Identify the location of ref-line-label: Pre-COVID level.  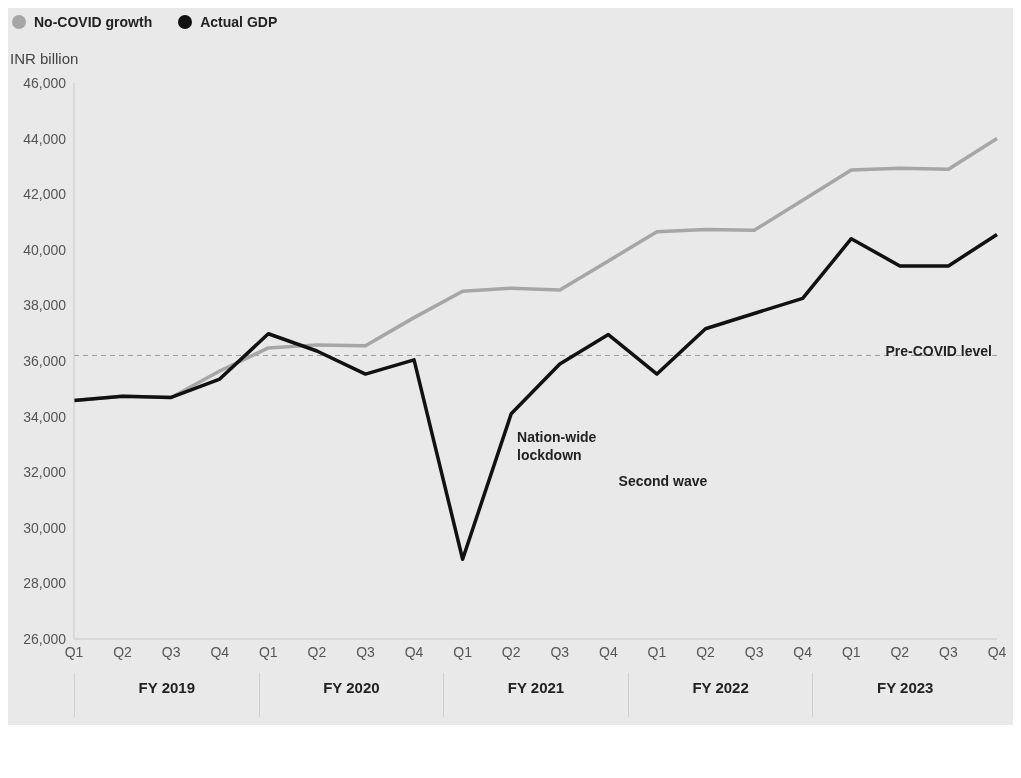
(938, 351).